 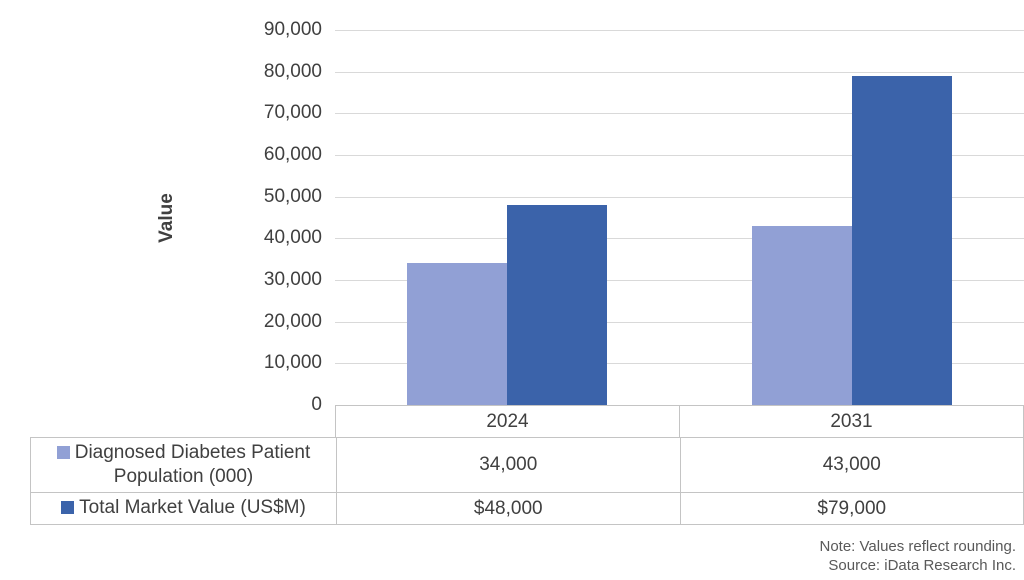 What do you see at coordinates (508, 465) in the screenshot?
I see `value-patient-population-2024: 34,000` at bounding box center [508, 465].